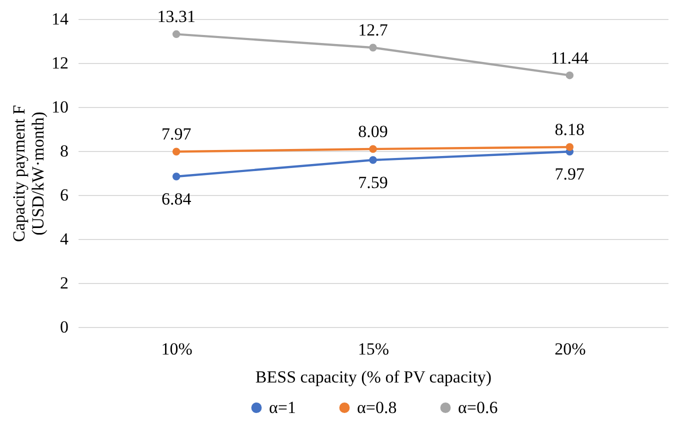 Image resolution: width=682 pixels, height=424 pixels. I want to click on data-label: 11.44, so click(569, 58).